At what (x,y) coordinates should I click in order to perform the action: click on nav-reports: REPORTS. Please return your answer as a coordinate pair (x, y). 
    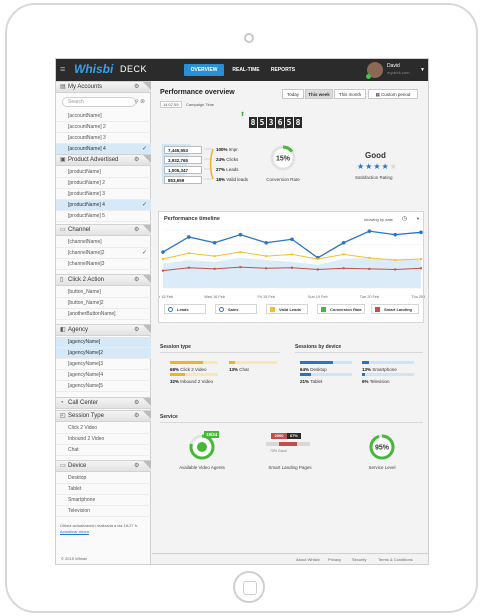
    Looking at the image, I should click on (283, 70).